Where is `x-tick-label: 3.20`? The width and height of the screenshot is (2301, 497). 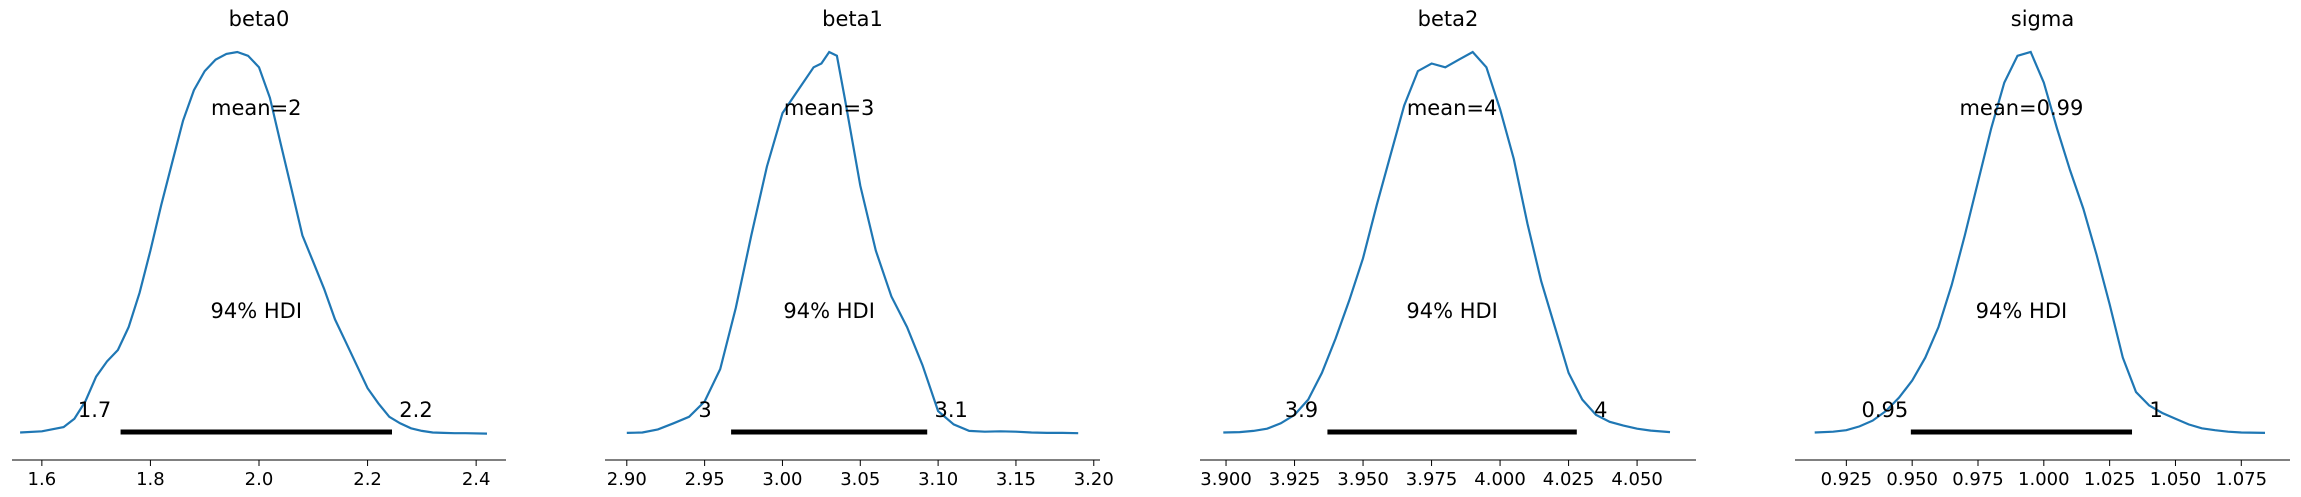 x-tick-label: 3.20 is located at coordinates (1094, 479).